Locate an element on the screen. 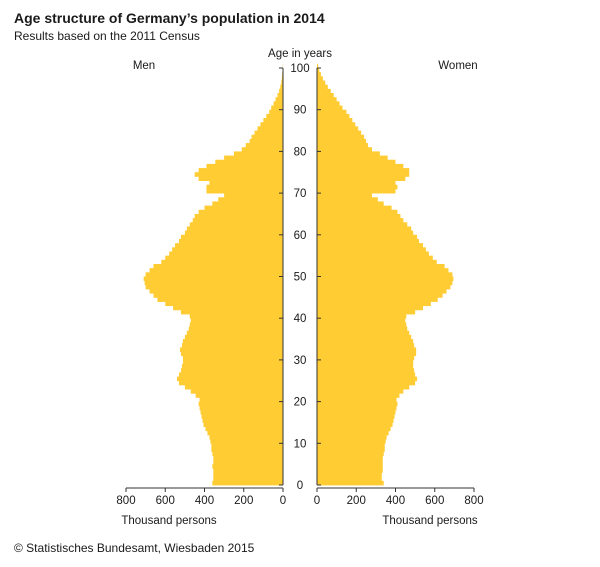 The image size is (600, 567). women-value-tick-label: 600 is located at coordinates (434, 501).